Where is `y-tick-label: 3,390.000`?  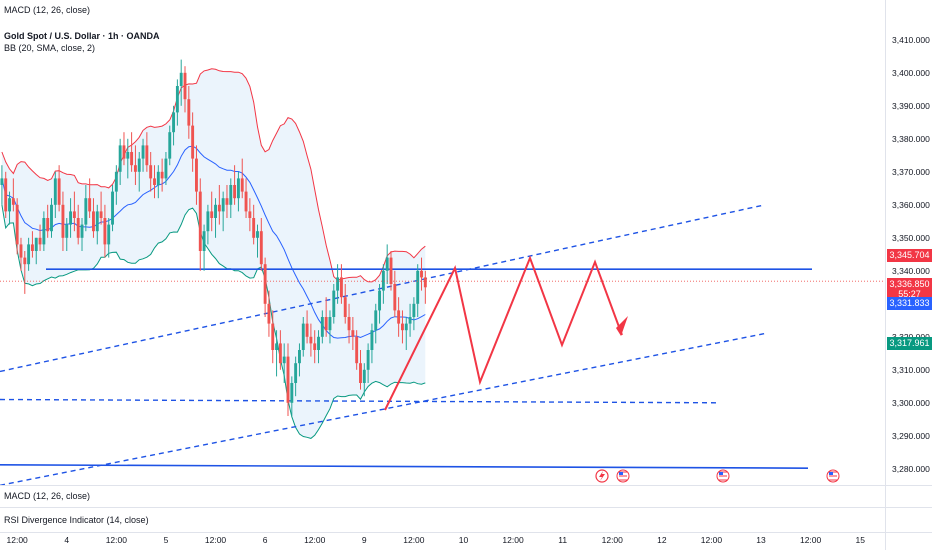 y-tick-label: 3,390.000 is located at coordinates (911, 106).